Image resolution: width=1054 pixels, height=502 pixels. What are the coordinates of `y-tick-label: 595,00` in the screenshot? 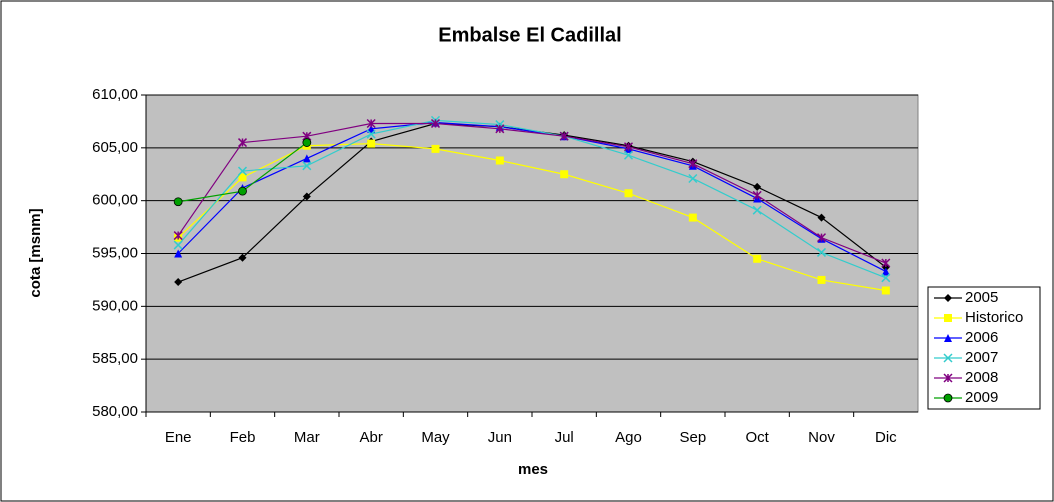 It's located at (115, 252).